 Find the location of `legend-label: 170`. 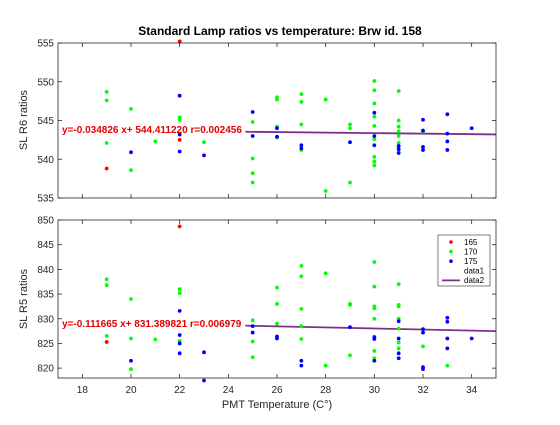

legend-label: 170 is located at coordinates (471, 251).